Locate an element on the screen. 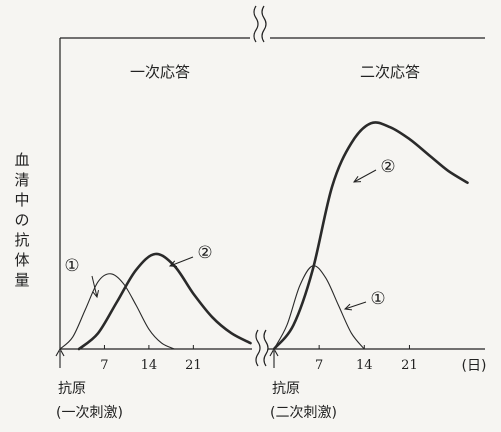 The width and height of the screenshot is (501, 432). panel-title-secondary: 二次応答 is located at coordinates (390, 72).